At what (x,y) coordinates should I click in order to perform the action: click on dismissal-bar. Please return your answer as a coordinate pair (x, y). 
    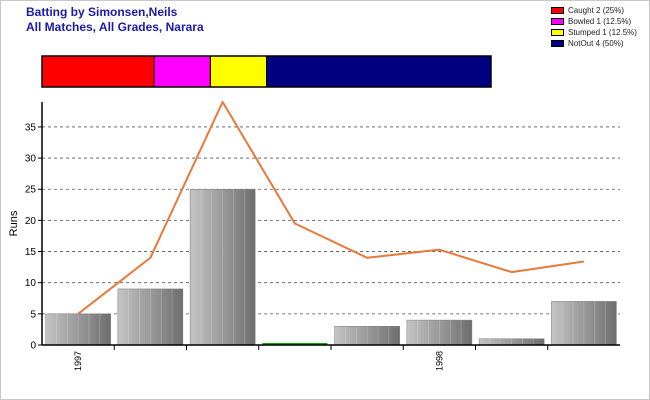
    Looking at the image, I should click on (266, 71).